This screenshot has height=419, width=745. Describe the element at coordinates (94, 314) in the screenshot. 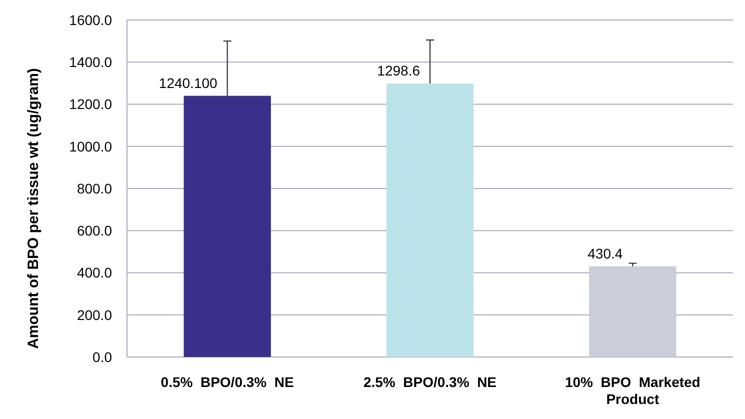

I see `y-tick-label: 200.0` at that location.